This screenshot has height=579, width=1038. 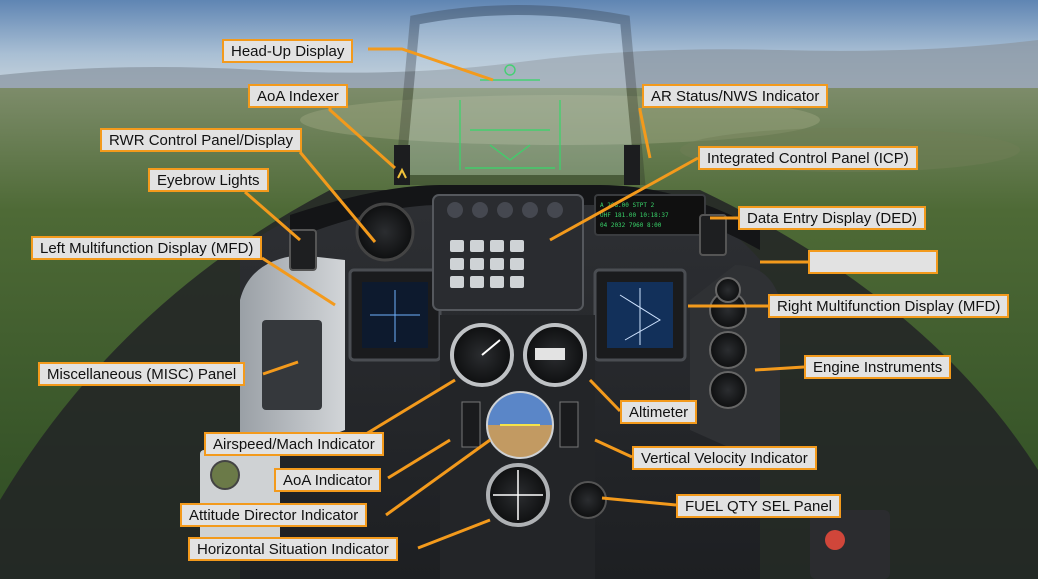 What do you see at coordinates (201, 140) in the screenshot?
I see `callout-rwr: RWR Control Panel/Display` at bounding box center [201, 140].